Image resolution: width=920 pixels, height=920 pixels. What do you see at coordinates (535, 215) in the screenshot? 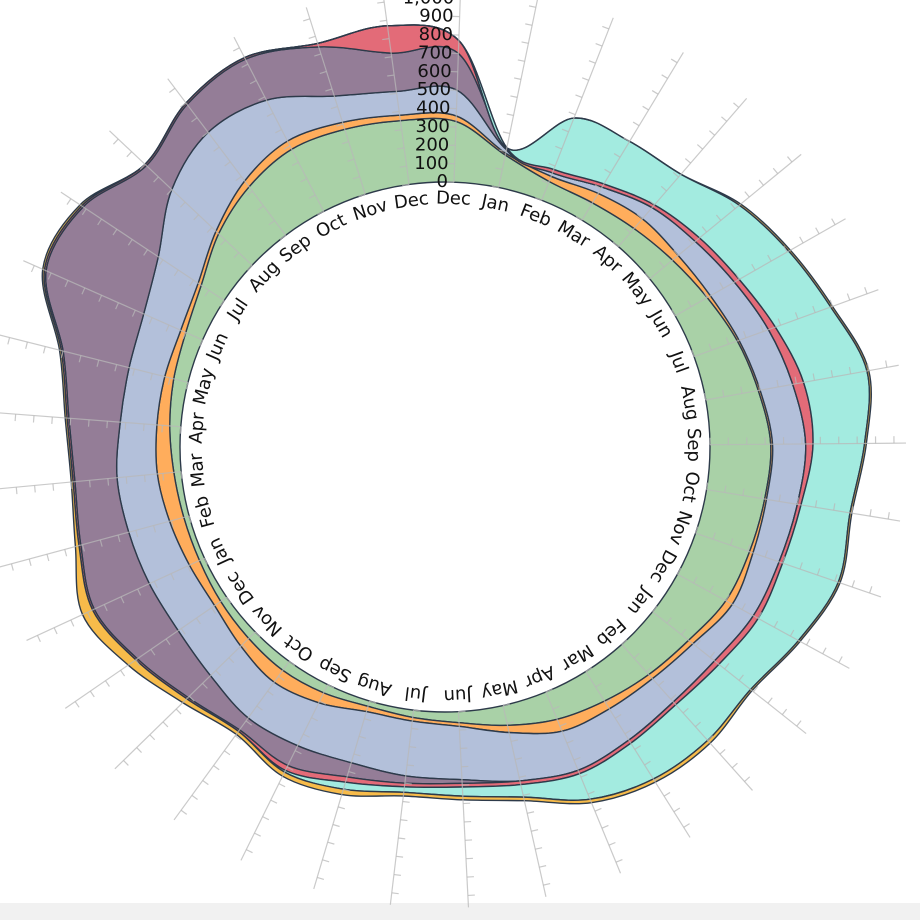
I see `category-label: Feb` at bounding box center [535, 215].